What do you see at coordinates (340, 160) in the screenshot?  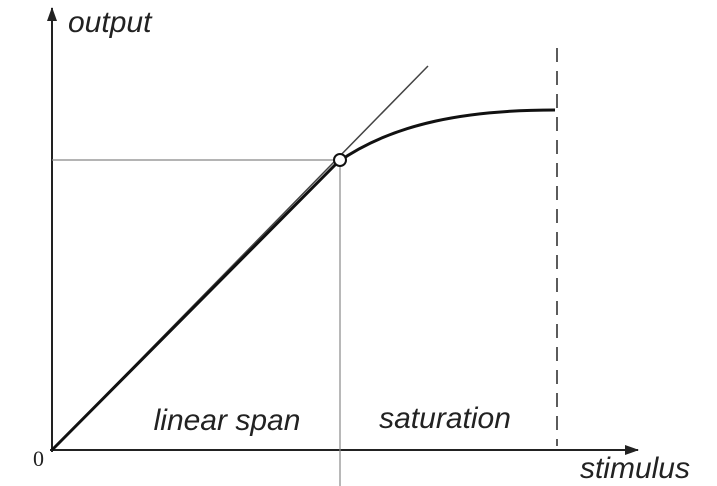 I see `knee-point` at bounding box center [340, 160].